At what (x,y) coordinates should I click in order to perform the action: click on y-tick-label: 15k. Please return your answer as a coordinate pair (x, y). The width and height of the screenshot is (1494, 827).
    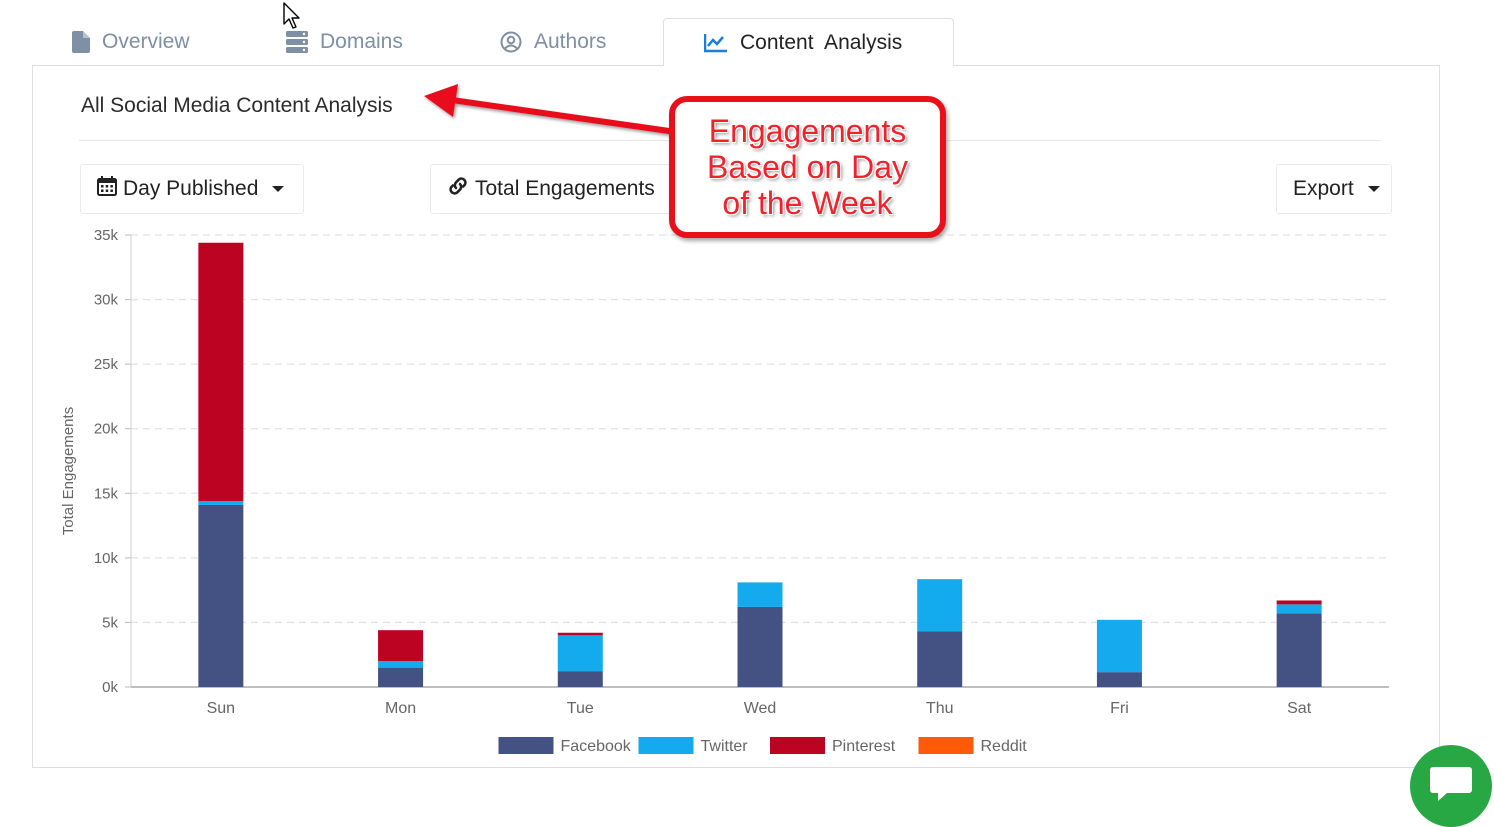
    Looking at the image, I should click on (106, 493).